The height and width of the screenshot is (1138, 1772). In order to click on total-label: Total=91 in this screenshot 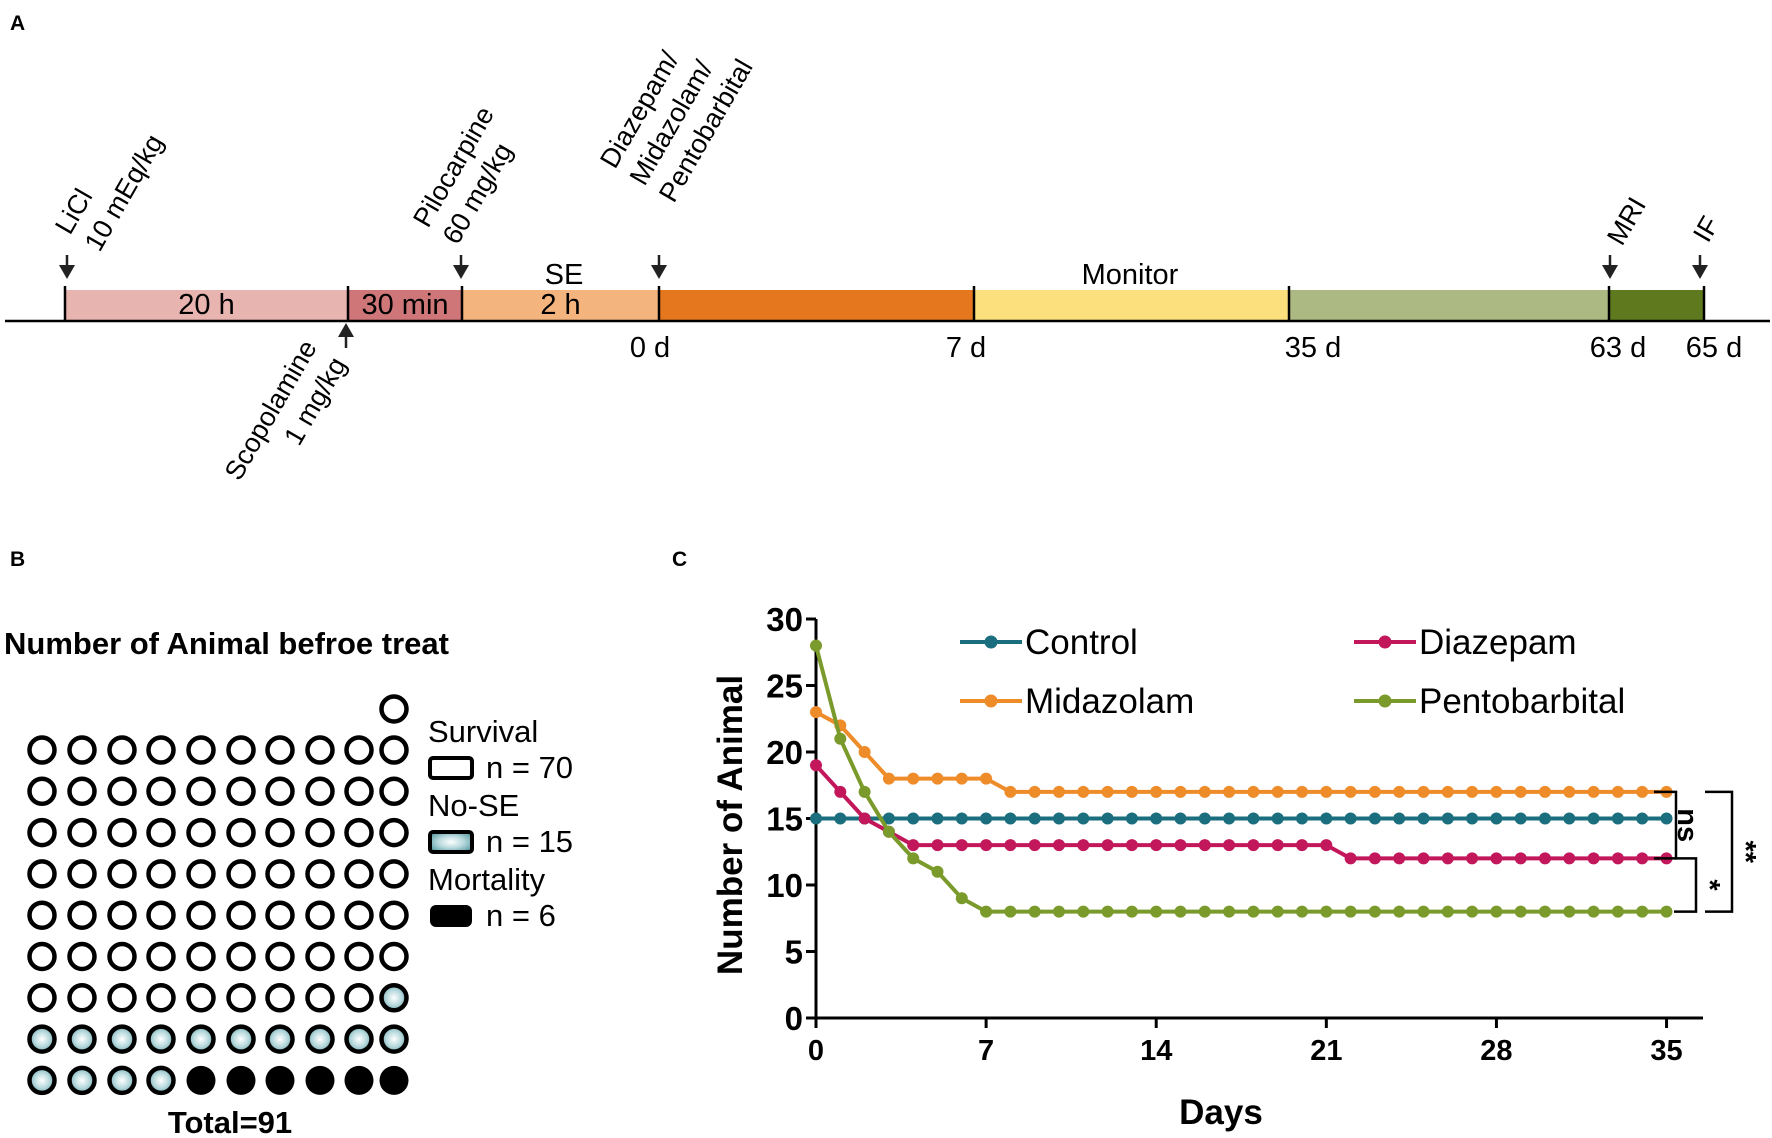, I will do `click(230, 1121)`.